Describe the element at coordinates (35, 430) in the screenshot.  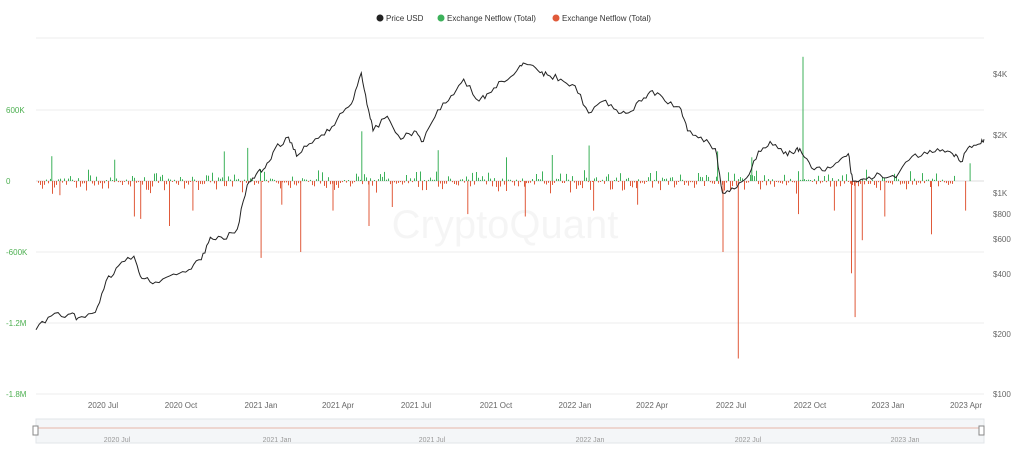
I see `navigator-handle-left` at that location.